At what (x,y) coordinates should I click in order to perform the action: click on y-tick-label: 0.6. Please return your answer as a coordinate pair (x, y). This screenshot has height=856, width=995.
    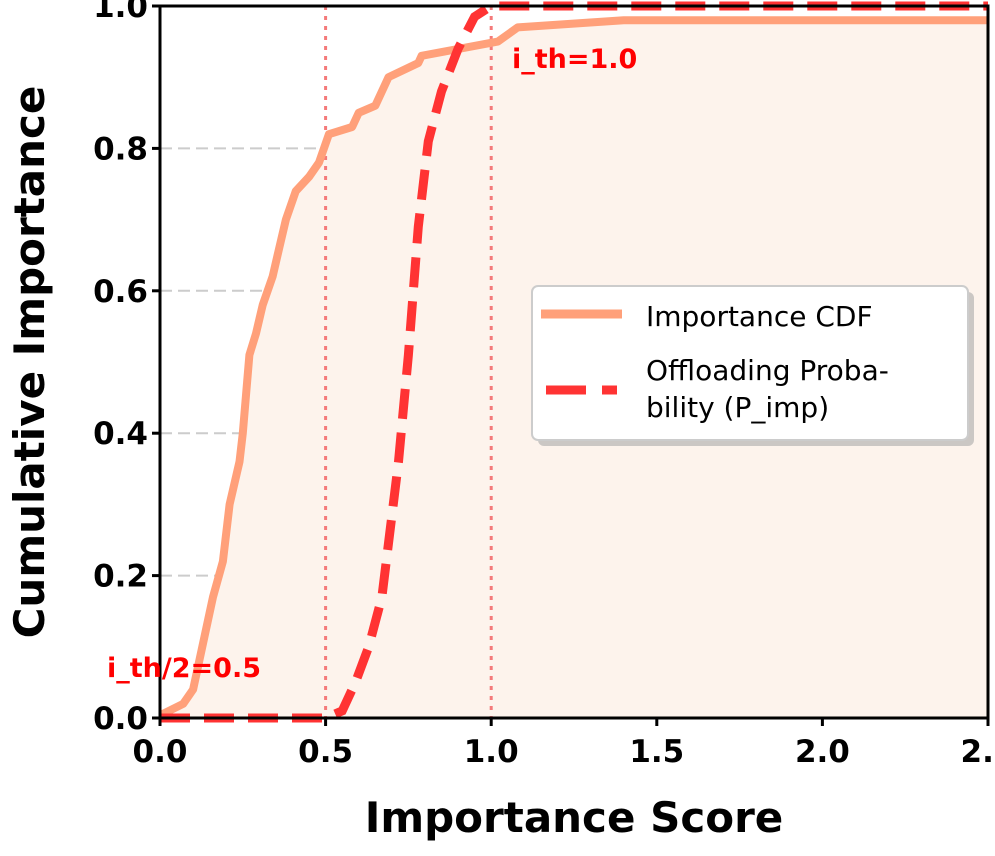
    Looking at the image, I should click on (120, 292).